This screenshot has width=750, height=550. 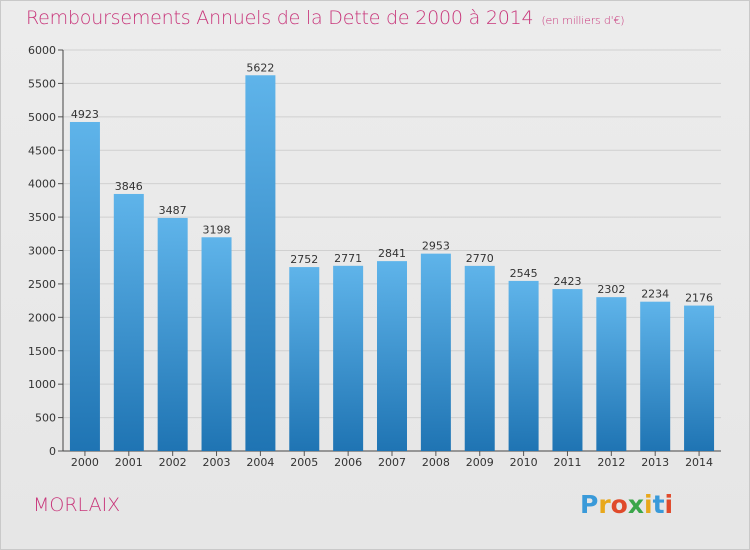 What do you see at coordinates (583, 20) in the screenshot?
I see `unit-note: (en milliers d'€)` at bounding box center [583, 20].